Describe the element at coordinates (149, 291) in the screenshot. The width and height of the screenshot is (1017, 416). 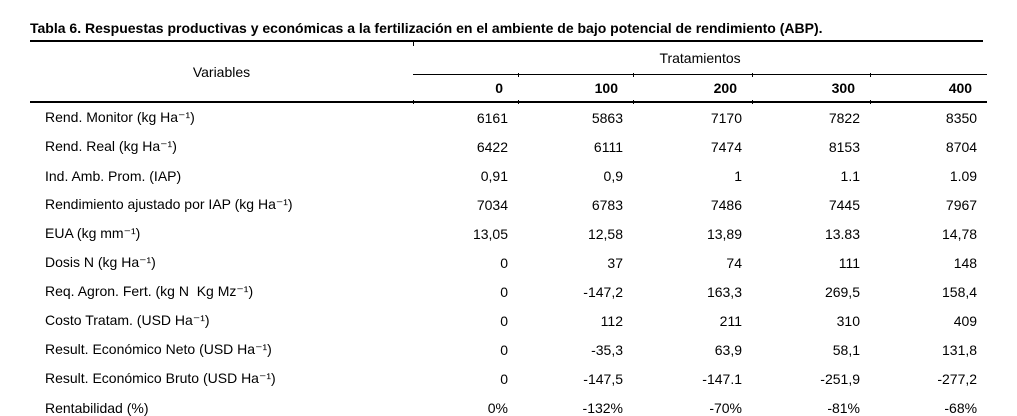
I see `row-label: Req. Agron. Fert. (kg N Kg Mz⁻¹)` at that location.